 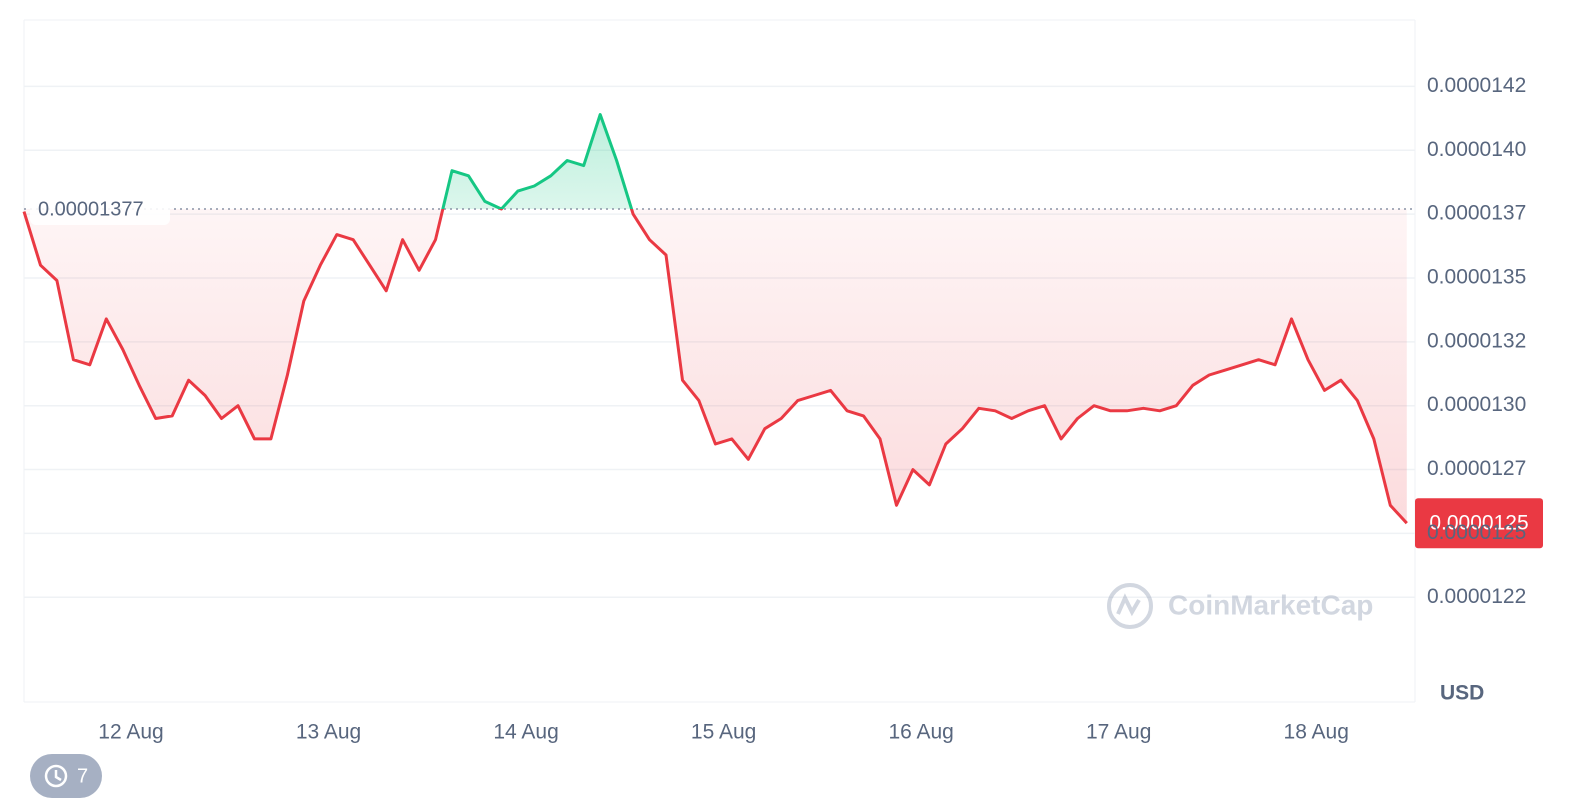 What do you see at coordinates (1476, 468) in the screenshot?
I see `y-tick-label: 0.0000127` at bounding box center [1476, 468].